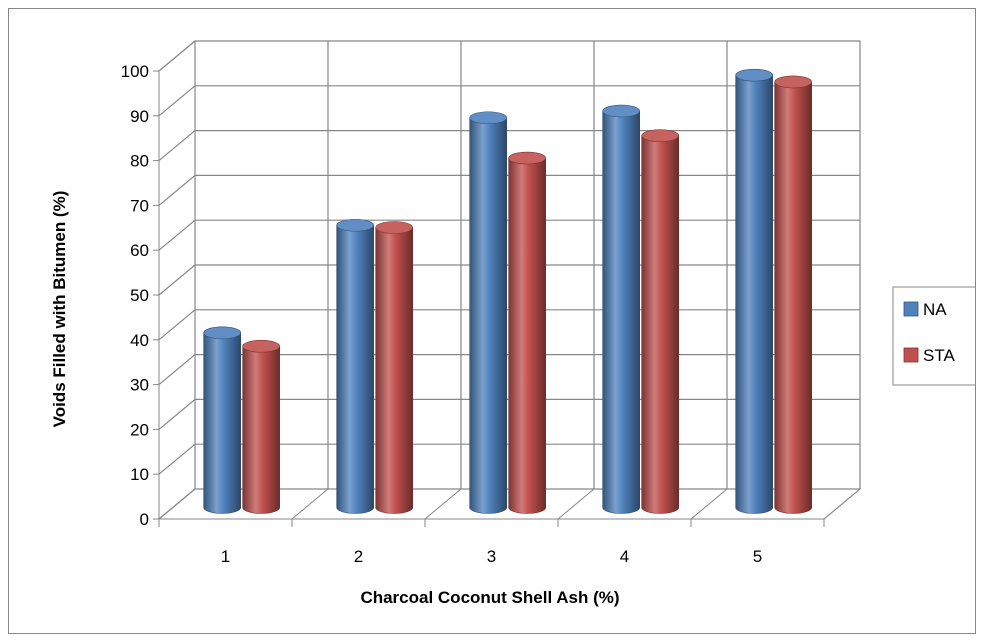 This screenshot has width=985, height=644. What do you see at coordinates (936, 336) in the screenshot?
I see `legend: NA STA` at bounding box center [936, 336].